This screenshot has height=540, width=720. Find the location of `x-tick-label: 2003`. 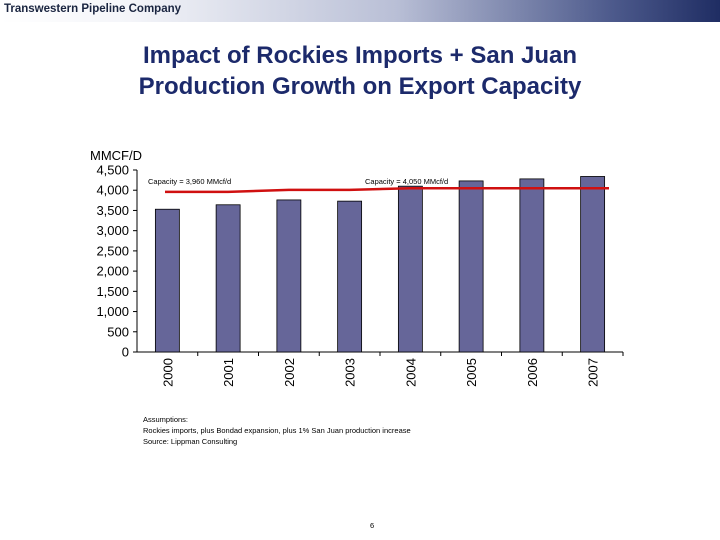

x-tick-label: 2003 is located at coordinates (350, 372).